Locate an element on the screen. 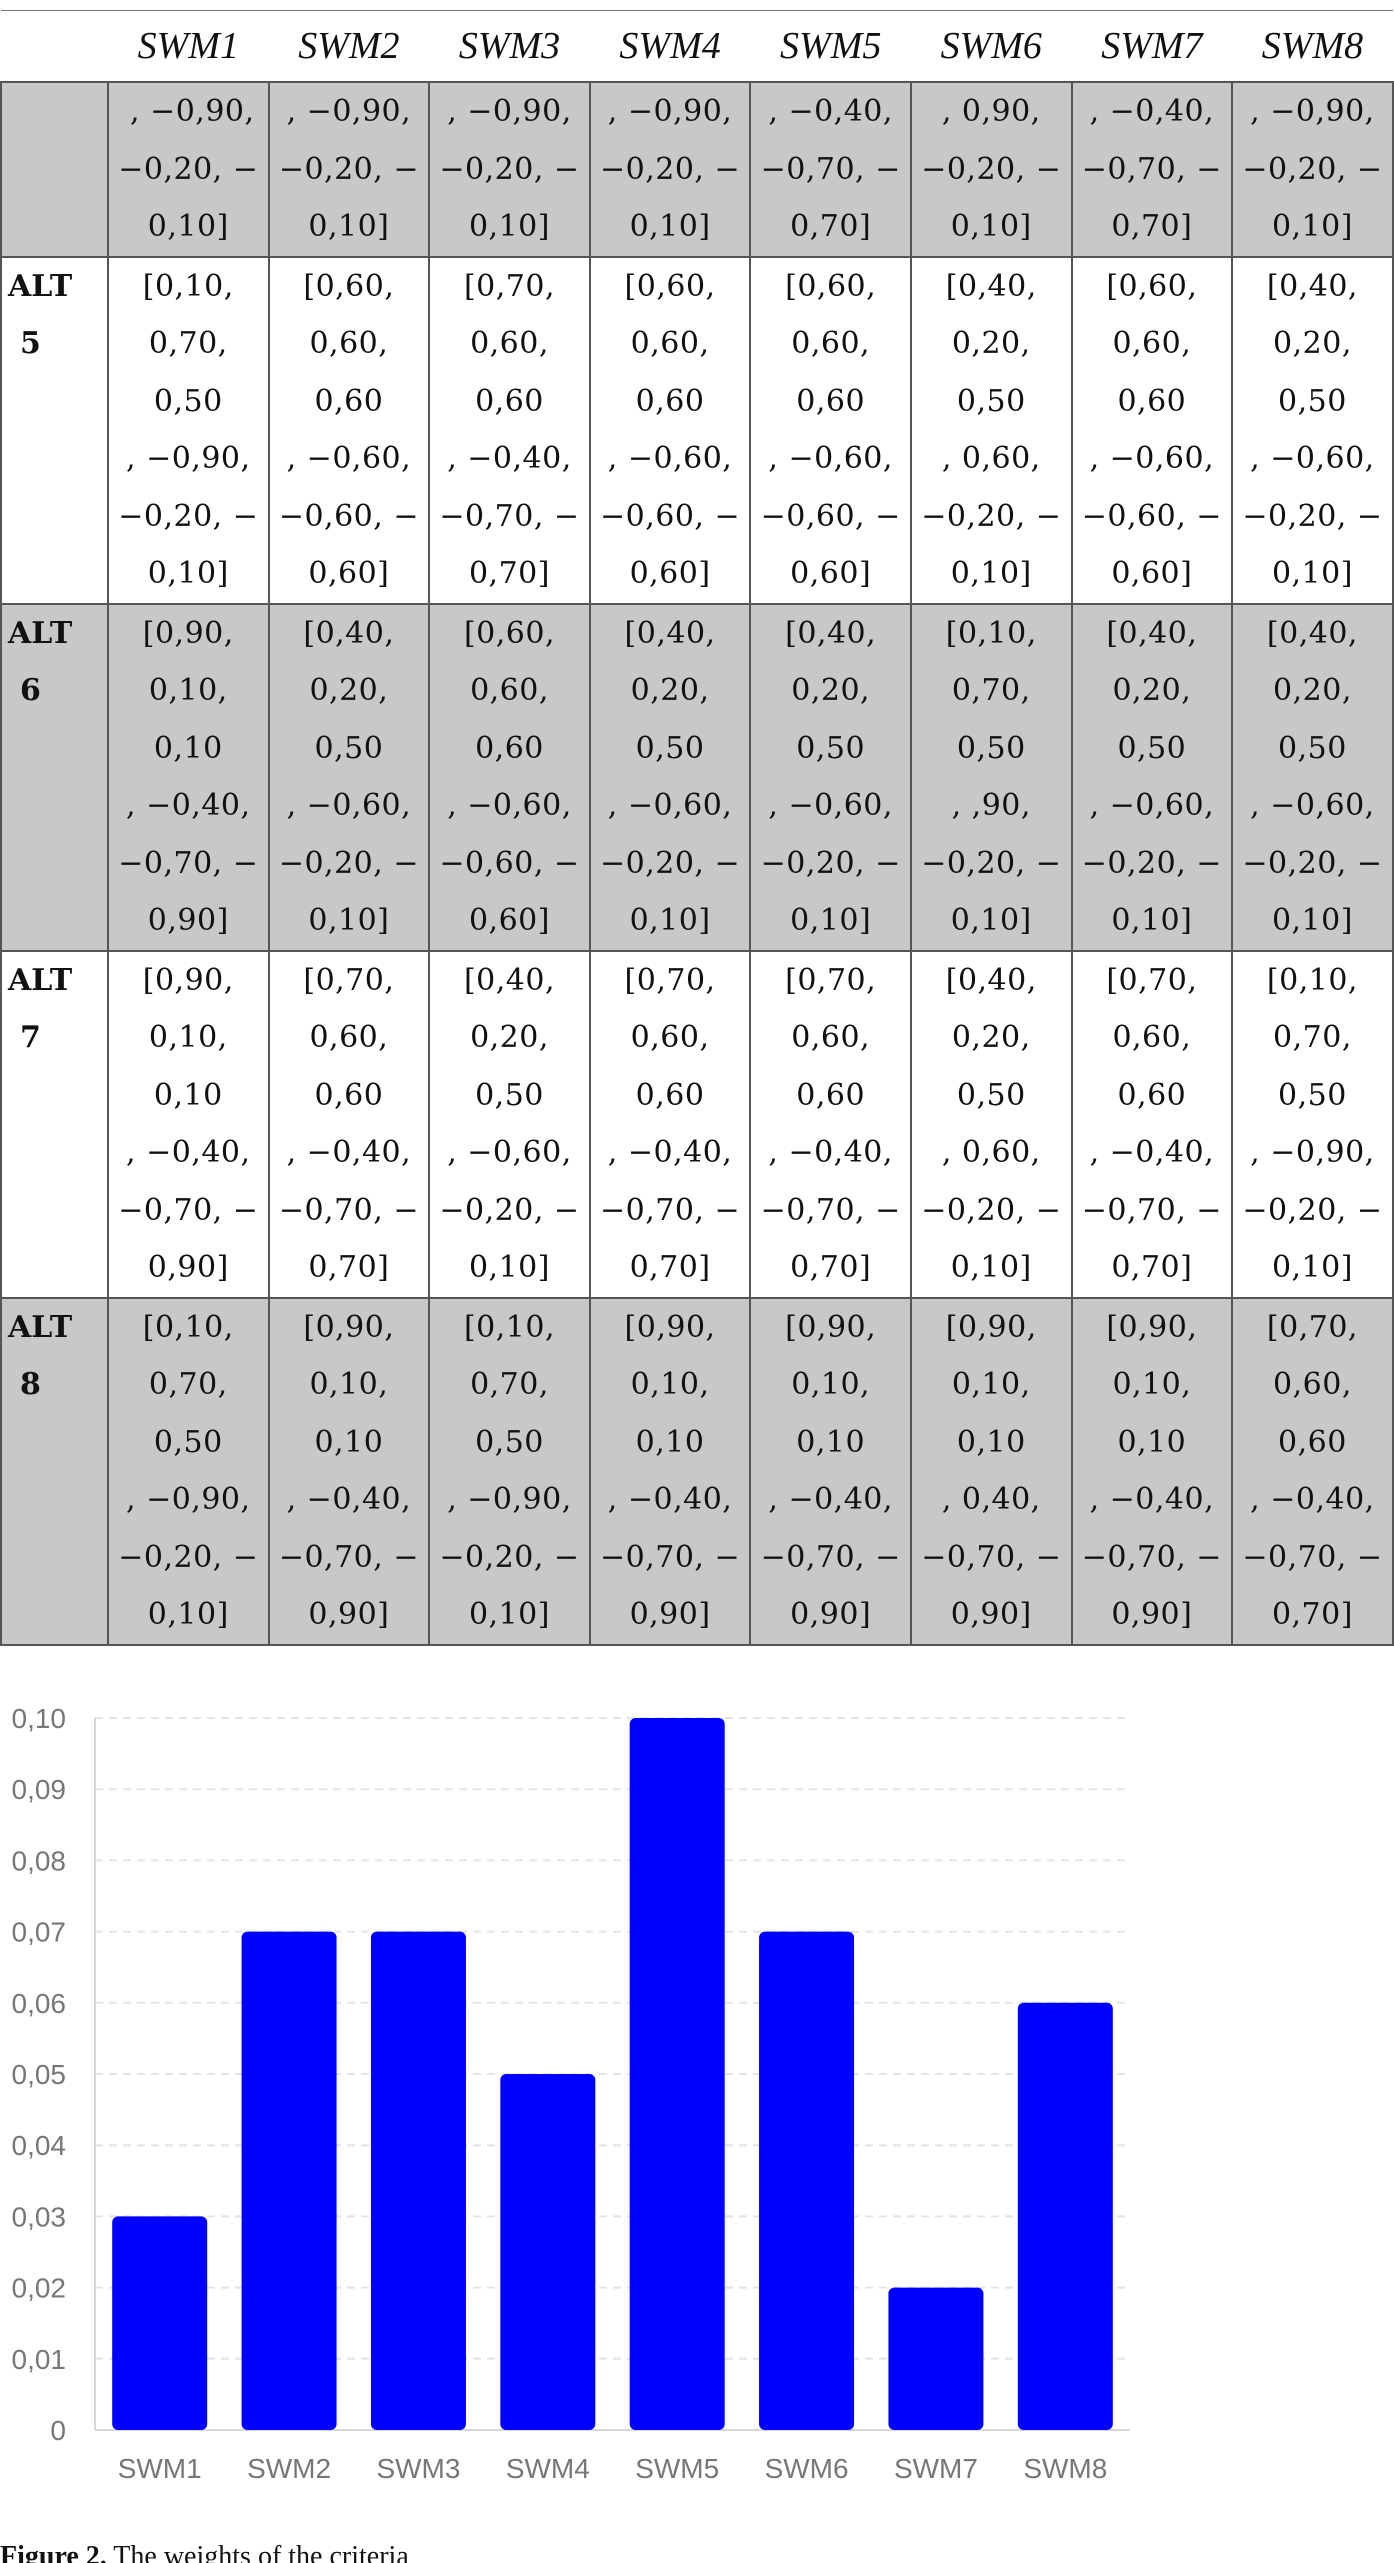  cell-value-line: 0,10, is located at coordinates (831, 1384).